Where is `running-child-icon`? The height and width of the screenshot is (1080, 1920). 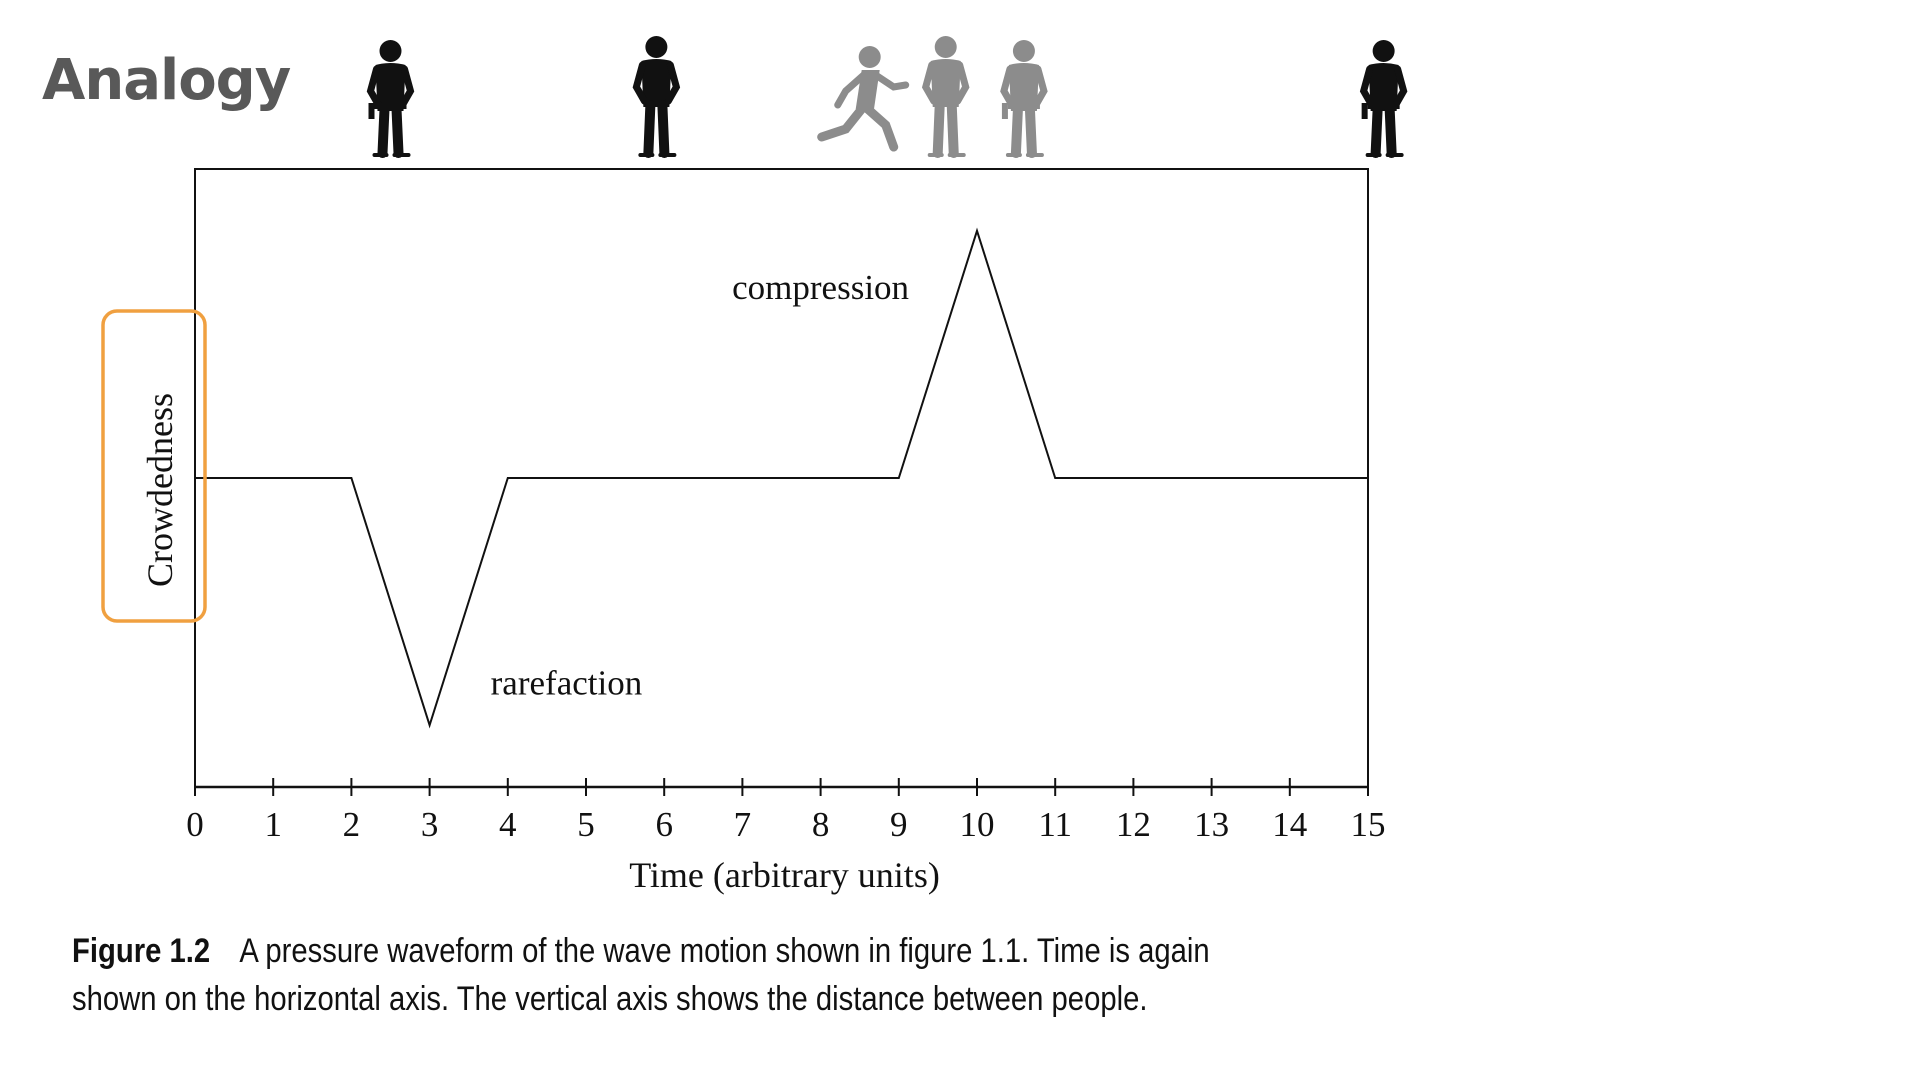 running-child-icon is located at coordinates (863, 99).